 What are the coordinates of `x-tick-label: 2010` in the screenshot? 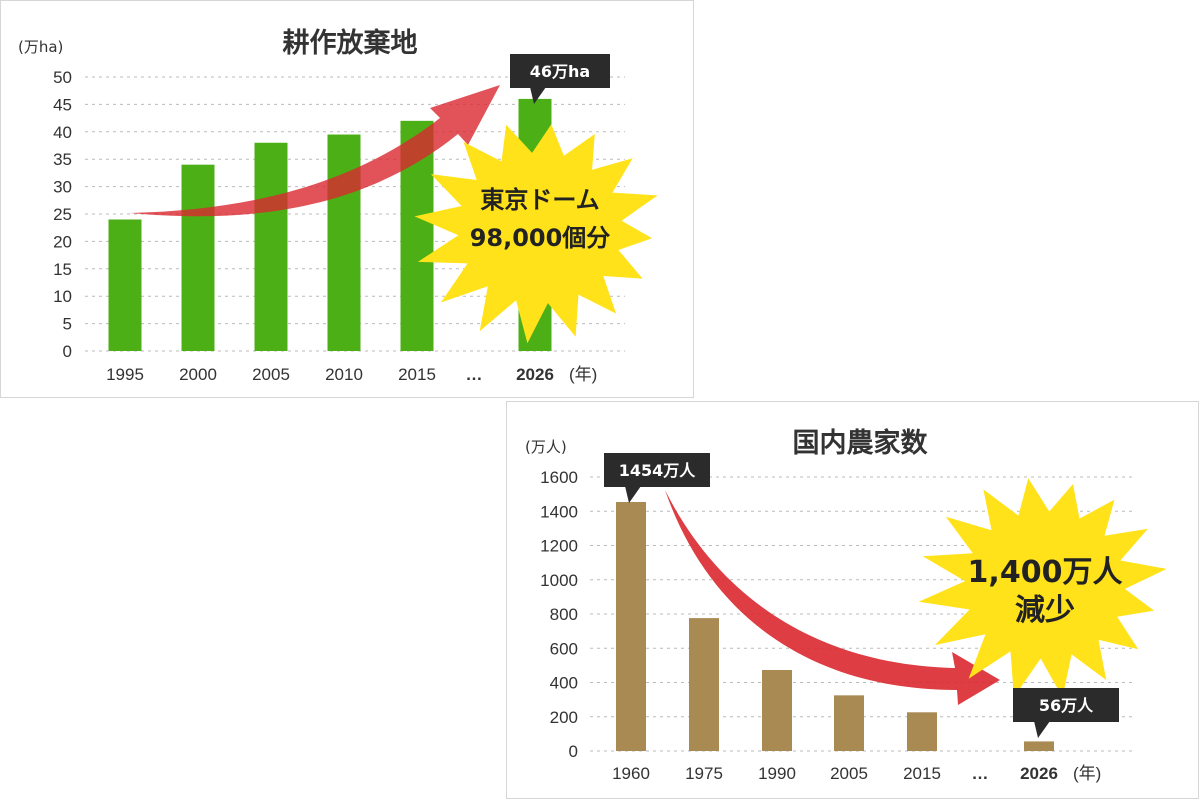 It's located at (344, 374).